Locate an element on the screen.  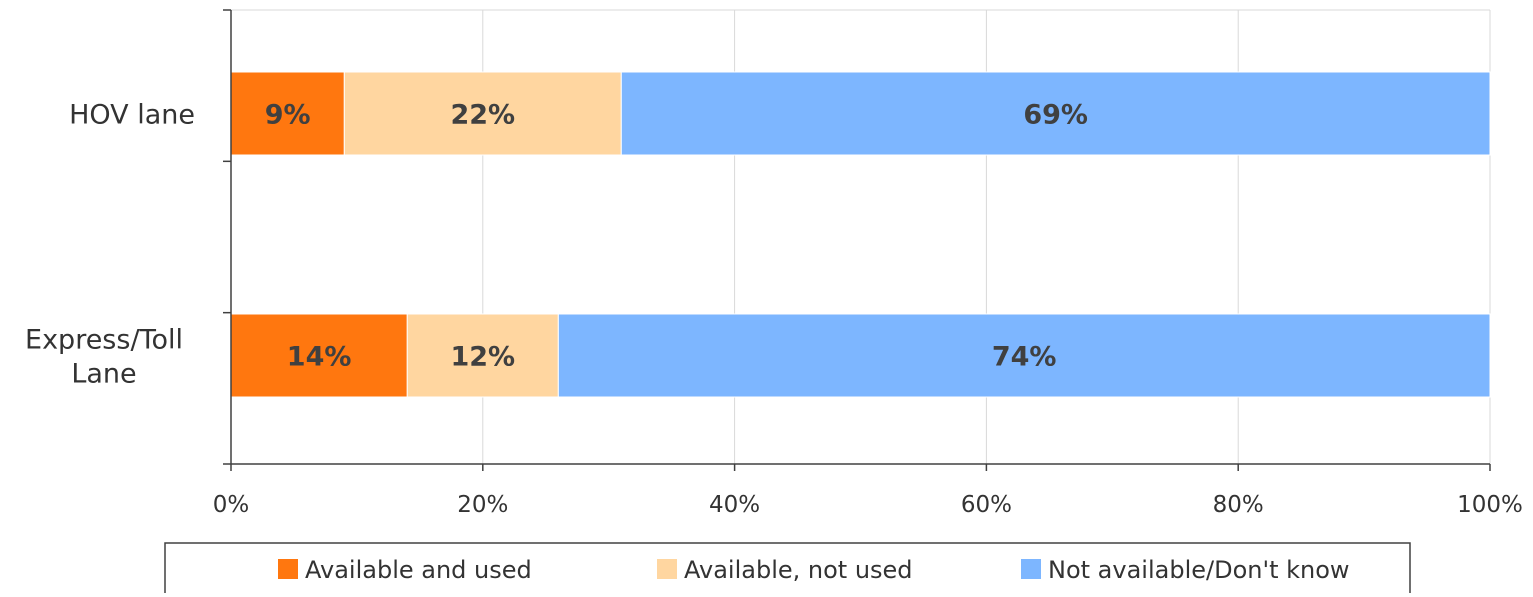
legend-label-not-available-don-t-know: Not available/Don't know is located at coordinates (1199, 570).